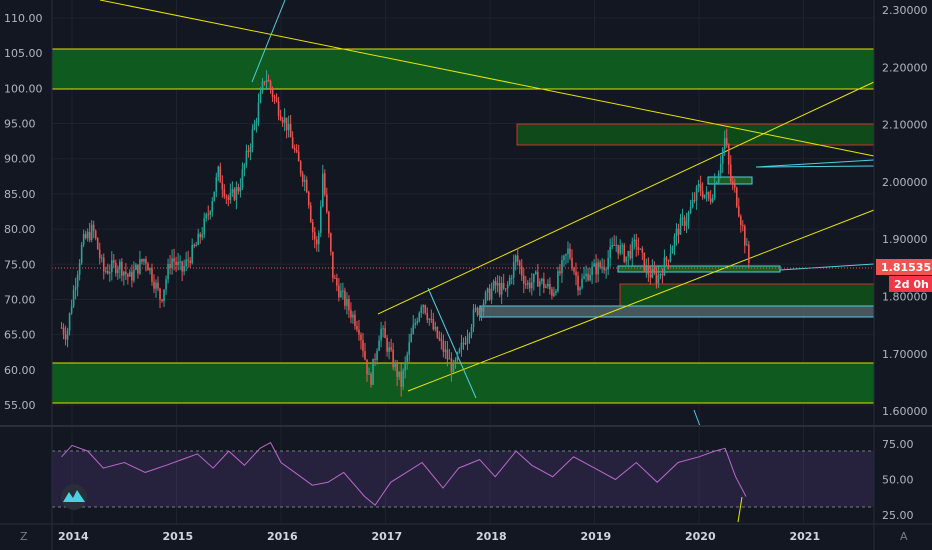  Describe the element at coordinates (596, 536) in the screenshot. I see `time-axis-tick-label: 2019` at that location.